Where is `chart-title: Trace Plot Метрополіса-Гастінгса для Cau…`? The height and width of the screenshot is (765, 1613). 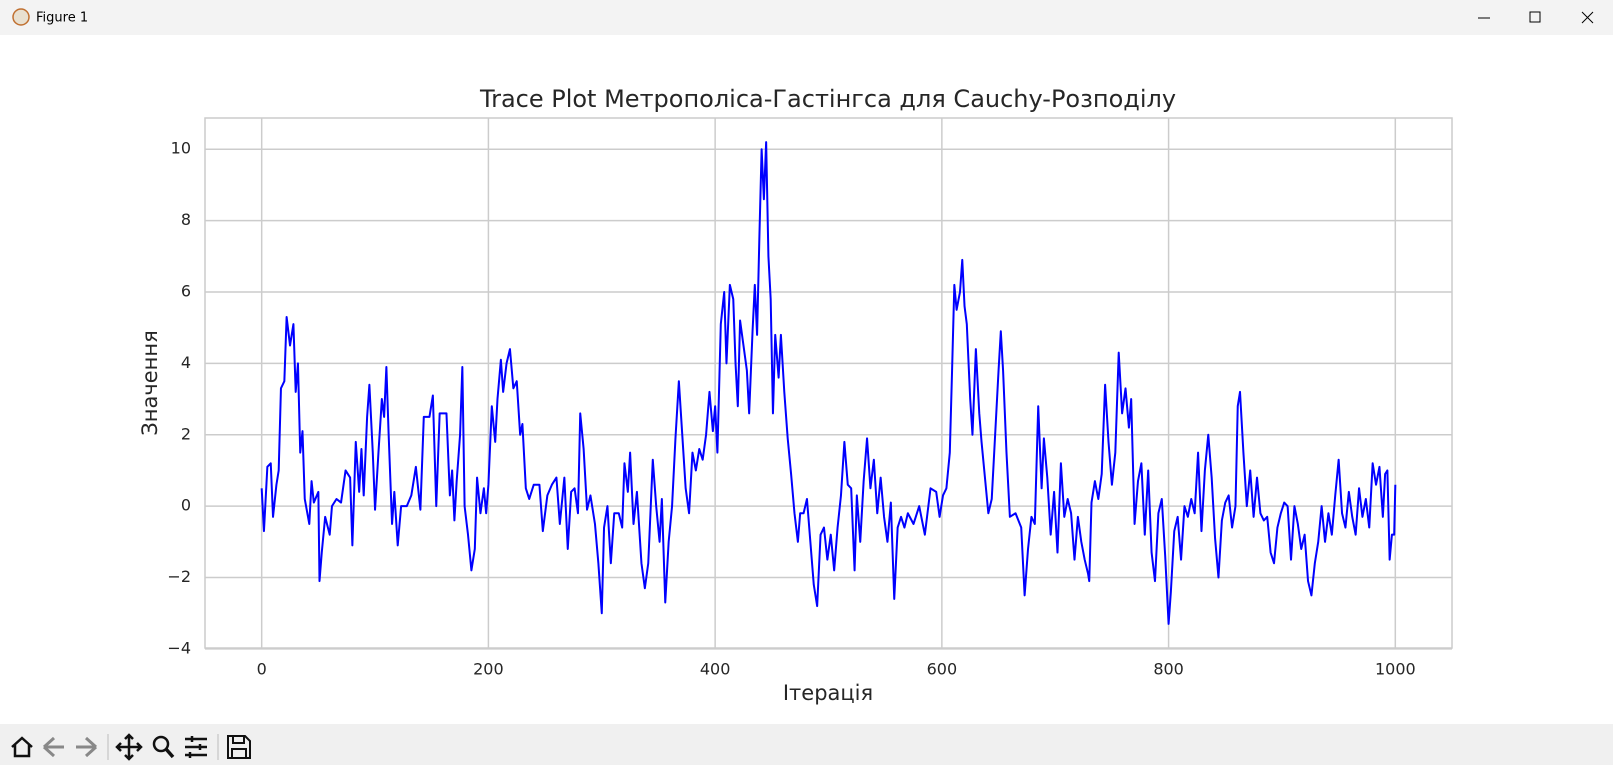
chart-title: Trace Plot Метрополіса-Гастінгса для Cau… is located at coordinates (827, 99).